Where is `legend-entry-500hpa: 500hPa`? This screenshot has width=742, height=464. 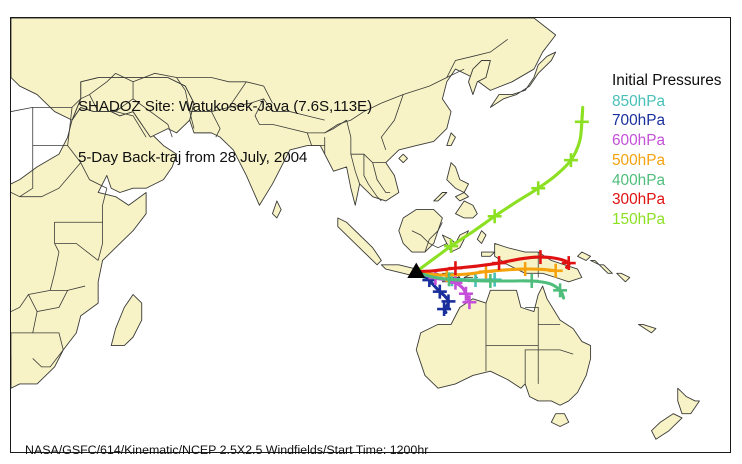
legend-entry-500hpa: 500hPa is located at coordinates (639, 160).